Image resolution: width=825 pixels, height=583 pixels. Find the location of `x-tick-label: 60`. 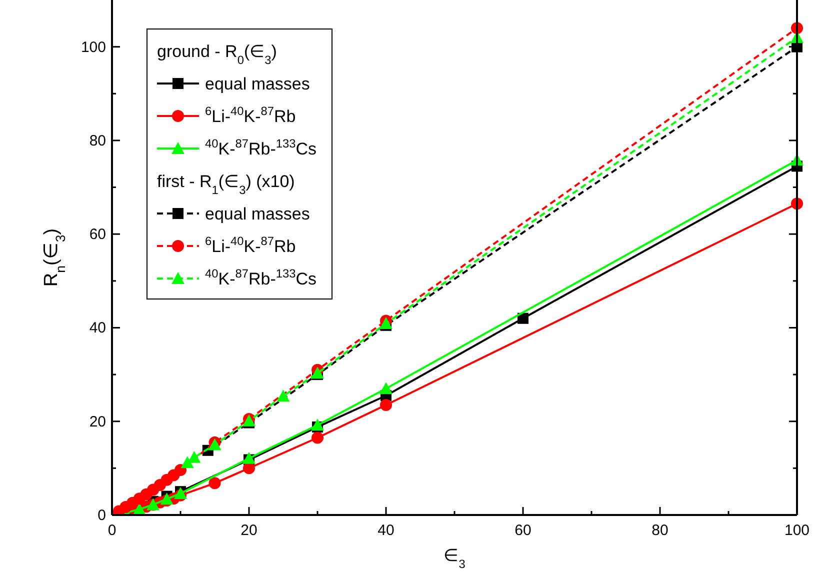

x-tick-label: 60 is located at coordinates (523, 530).